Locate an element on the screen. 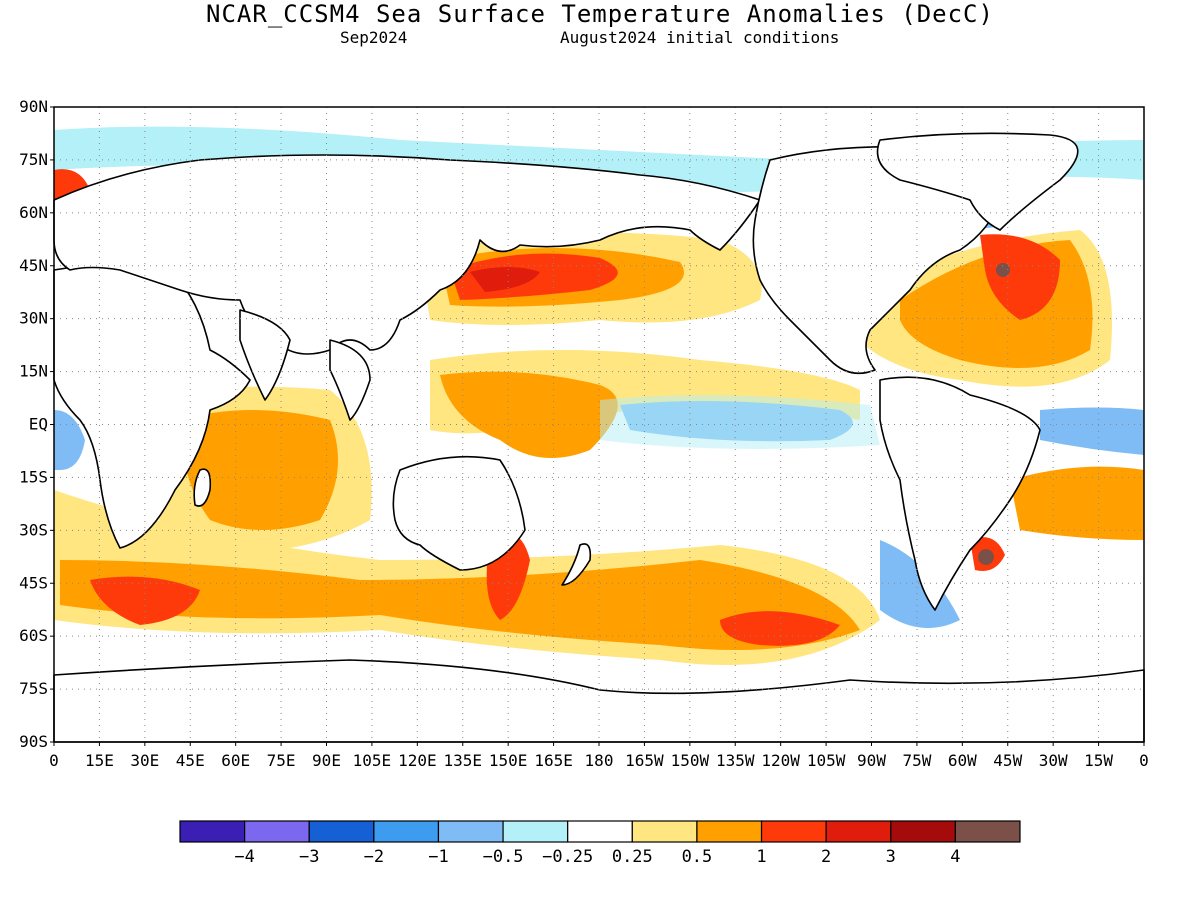 The height and width of the screenshot is (900, 1200). forecast-month: Sep2024 is located at coordinates (374, 37).